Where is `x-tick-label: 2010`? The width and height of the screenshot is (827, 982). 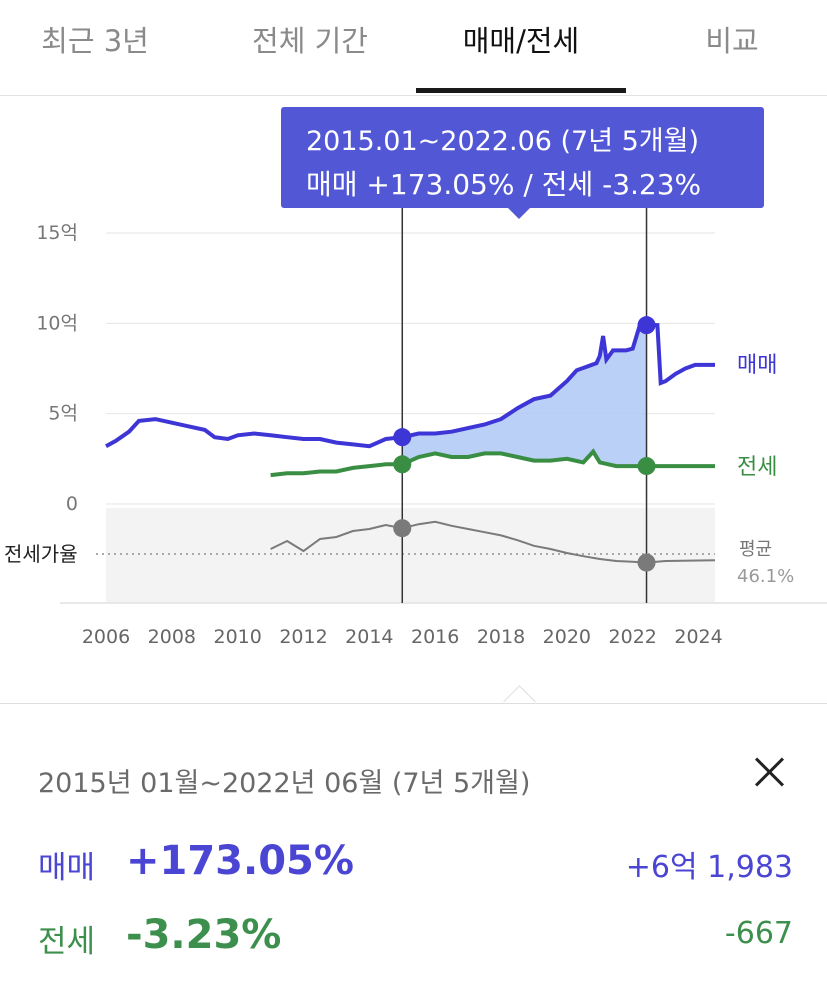
x-tick-label: 2010 is located at coordinates (237, 637).